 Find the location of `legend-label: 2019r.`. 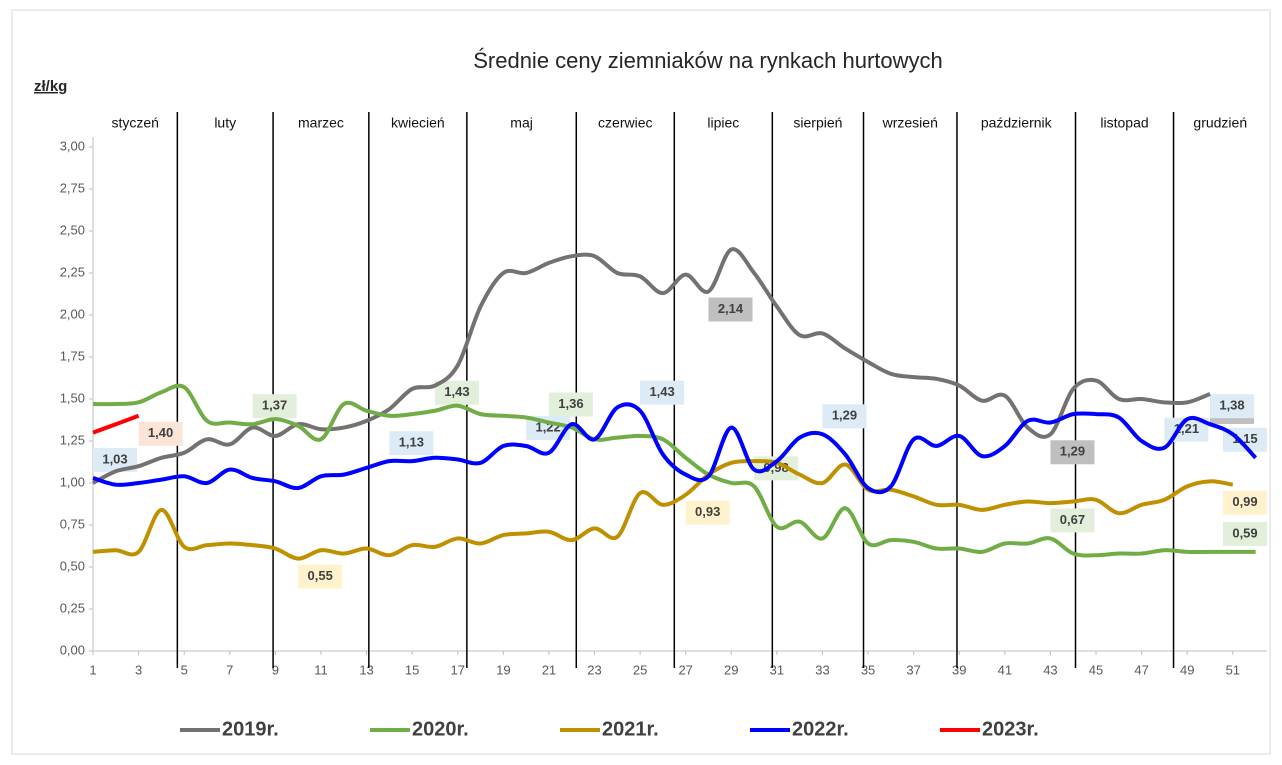

legend-label: 2019r. is located at coordinates (250, 729).